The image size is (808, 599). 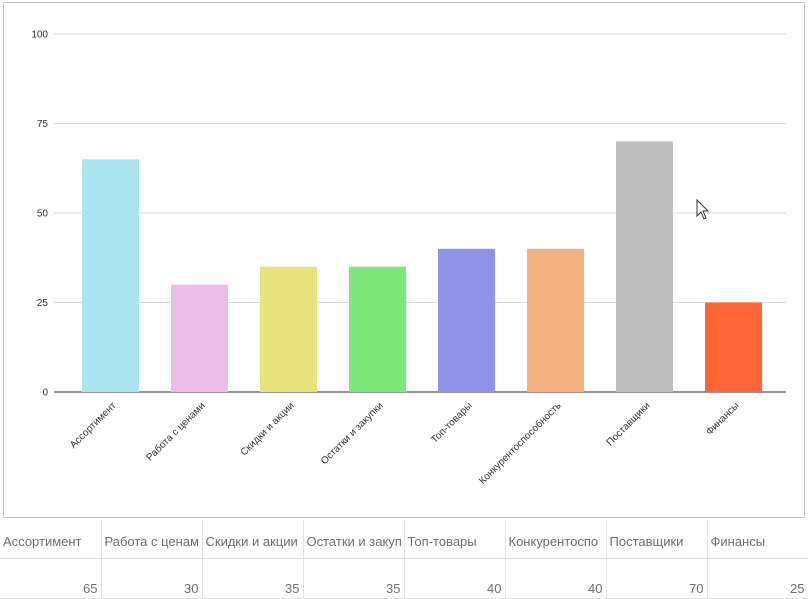 What do you see at coordinates (152, 539) in the screenshot?
I see `table-header-cell: Работа с ценам` at bounding box center [152, 539].